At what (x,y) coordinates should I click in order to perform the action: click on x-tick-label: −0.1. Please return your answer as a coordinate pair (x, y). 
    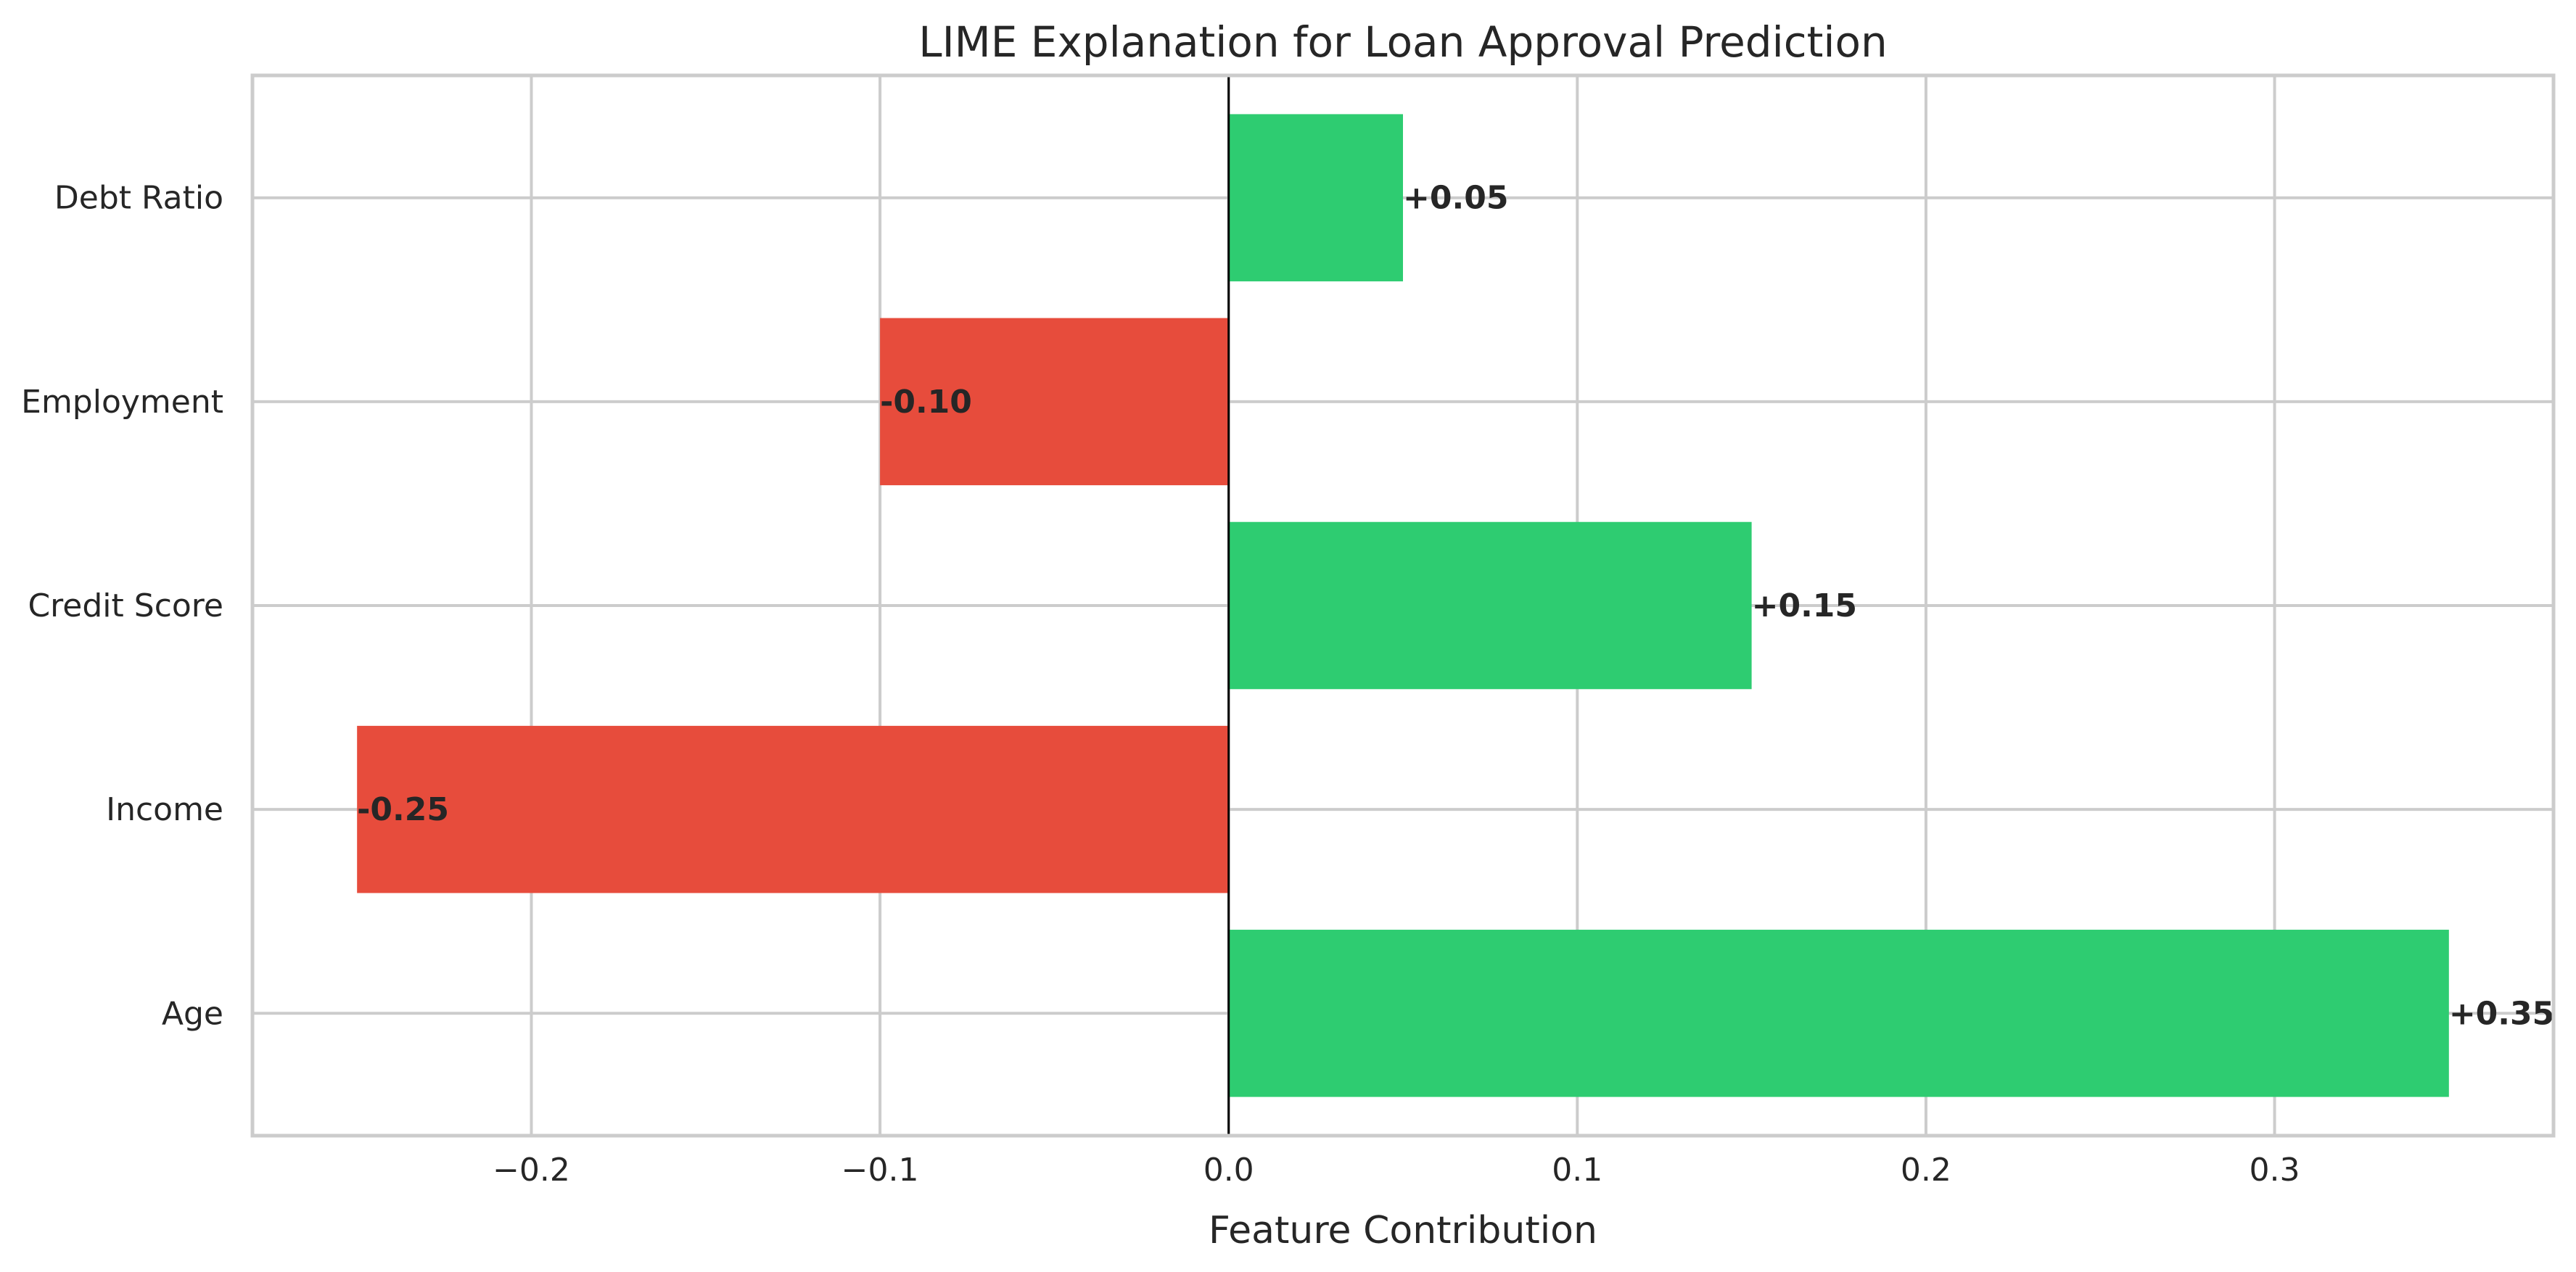
    Looking at the image, I should click on (880, 1171).